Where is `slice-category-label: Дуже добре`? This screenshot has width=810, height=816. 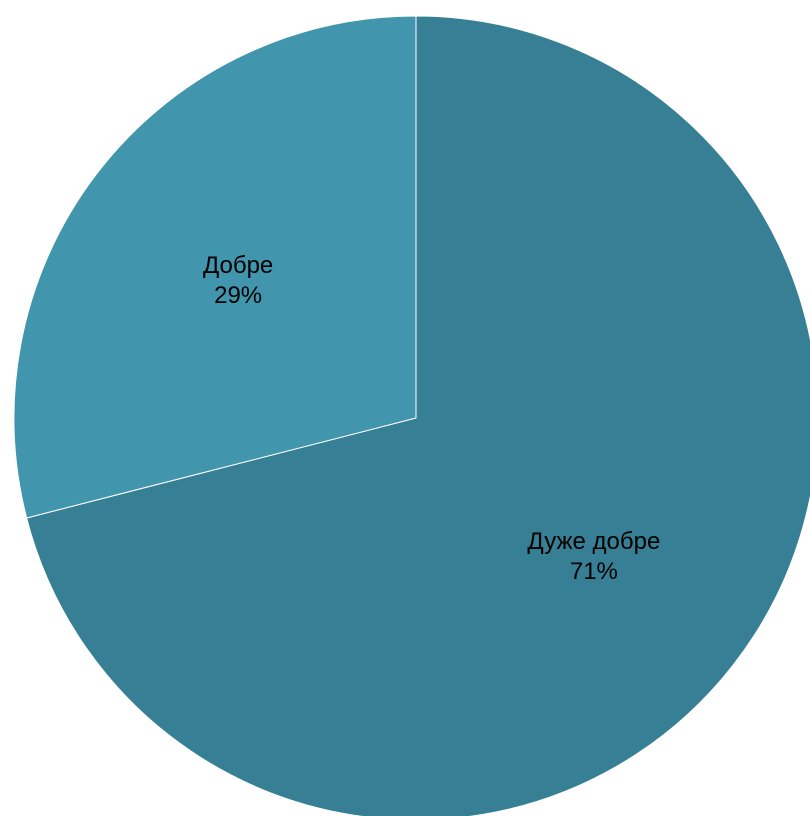 slice-category-label: Дуже добре is located at coordinates (593, 541).